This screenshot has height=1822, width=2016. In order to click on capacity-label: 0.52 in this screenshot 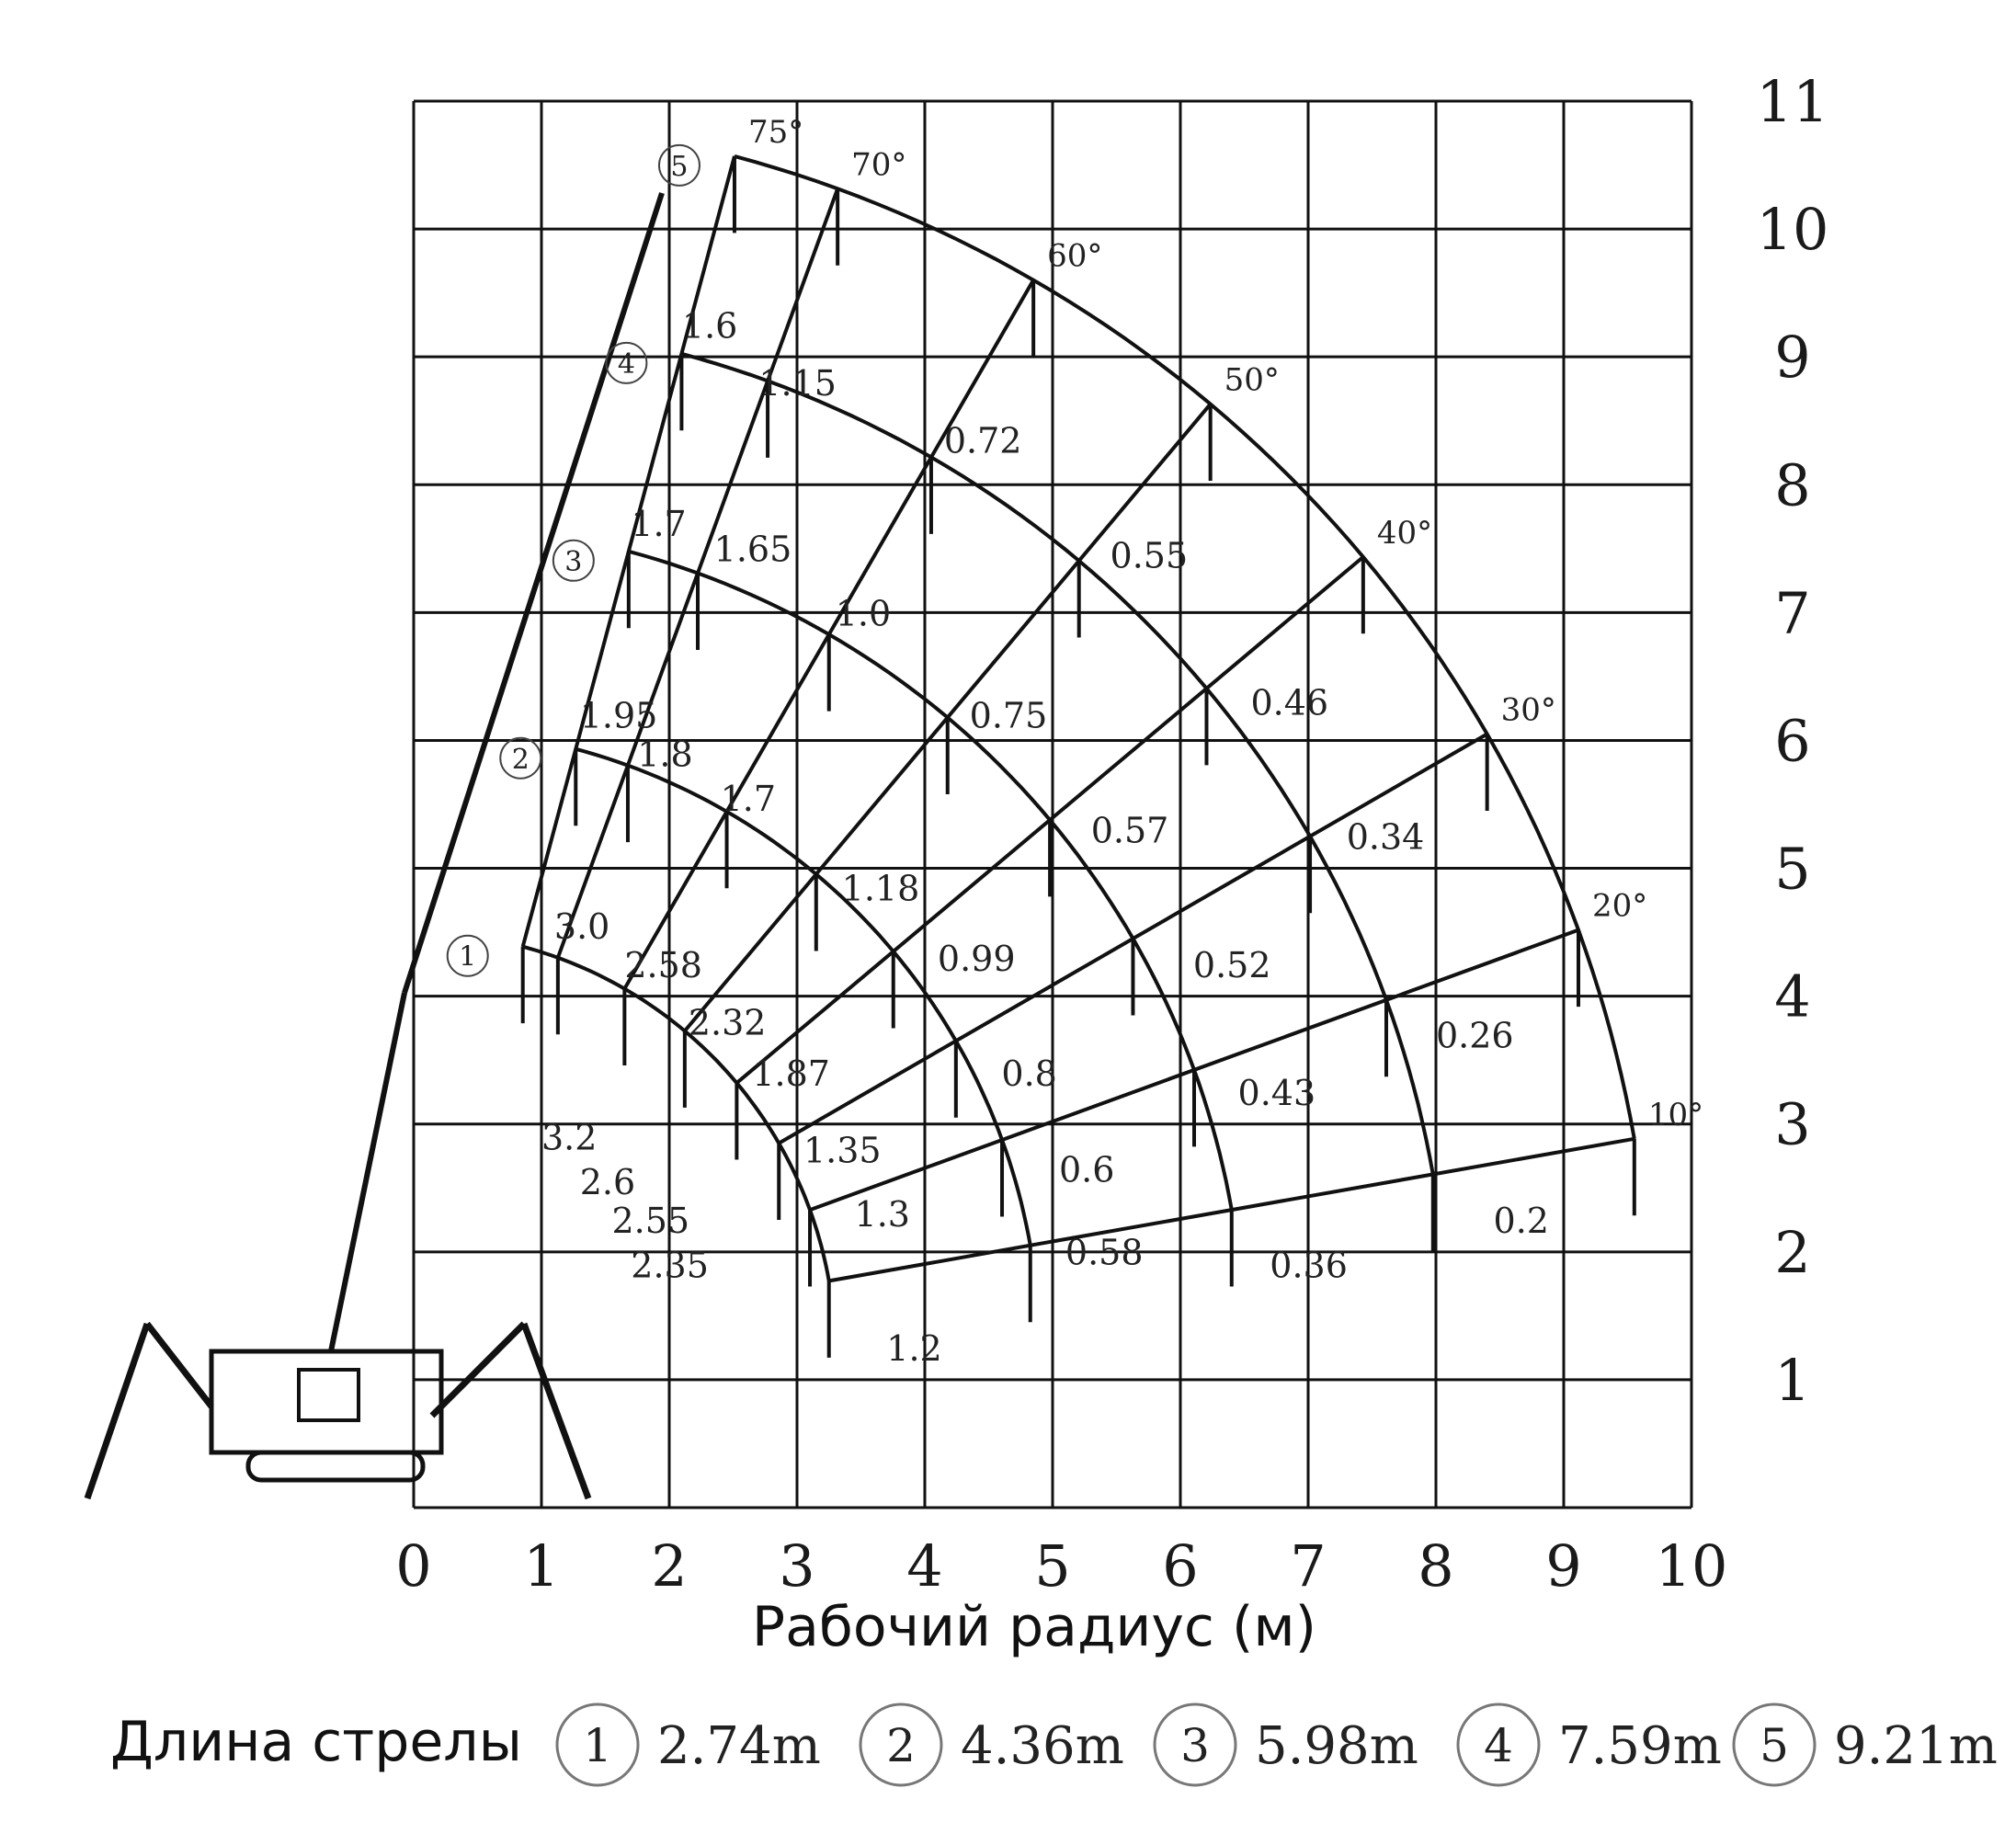, I will do `click(1232, 965)`.